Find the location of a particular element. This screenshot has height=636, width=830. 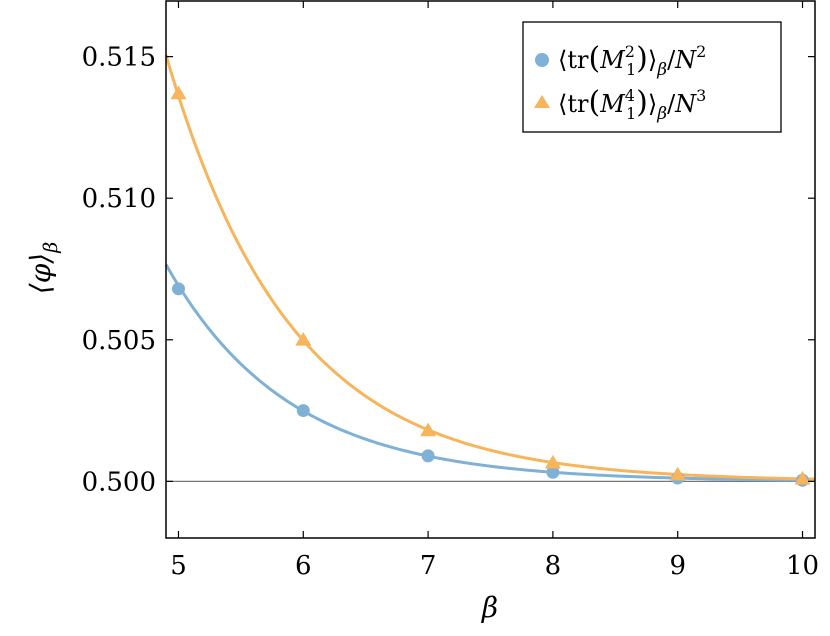

legend-label-series-1: ⟨tr(M2 1)⟩β/N2 is located at coordinates (632, 60).